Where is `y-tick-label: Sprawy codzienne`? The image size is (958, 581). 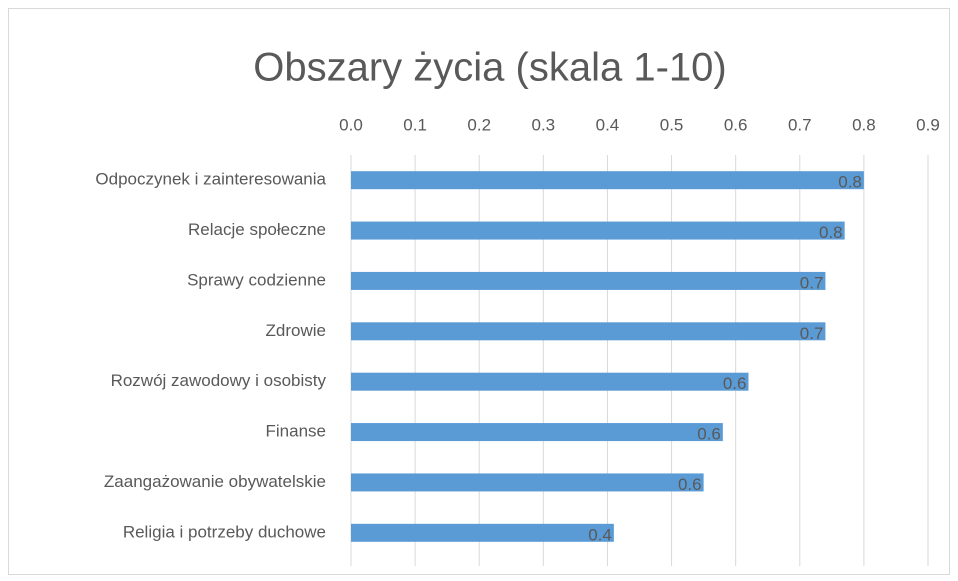
y-tick-label: Sprawy codzienne is located at coordinates (256, 279).